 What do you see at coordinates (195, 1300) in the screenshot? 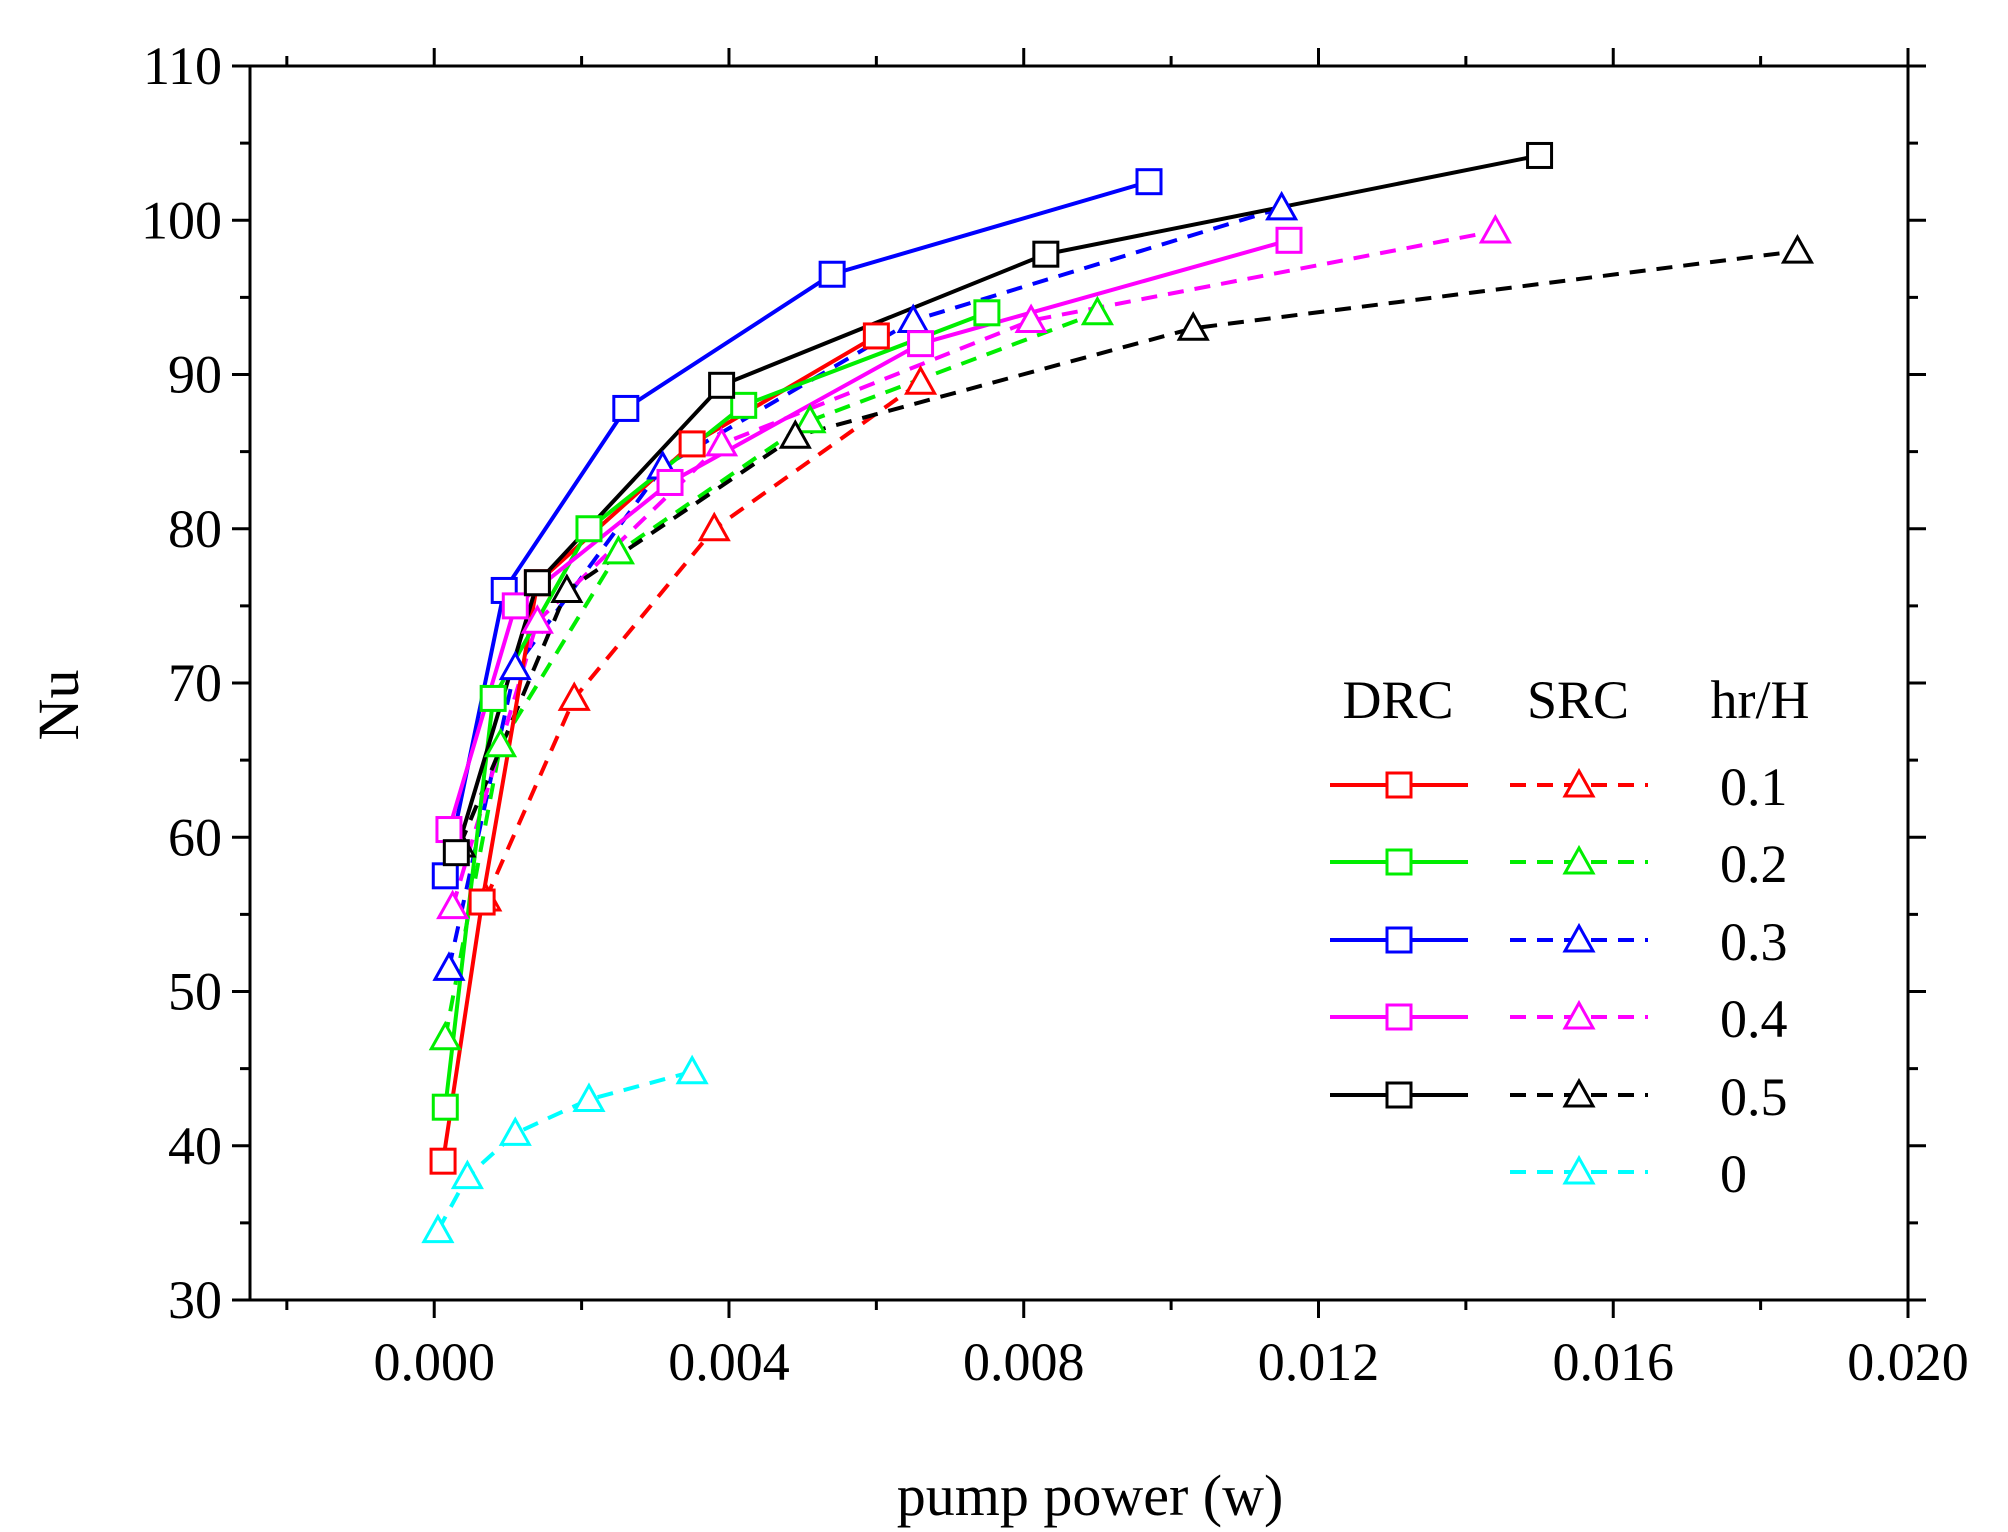
I see `y-tick-label: 30` at bounding box center [195, 1300].